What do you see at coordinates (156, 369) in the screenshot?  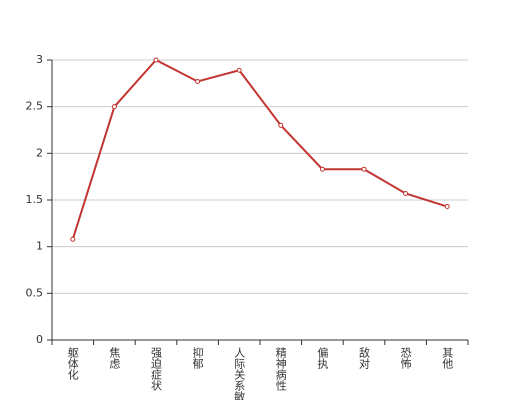 I see `x-tick-label: 强迫症状` at bounding box center [156, 369].